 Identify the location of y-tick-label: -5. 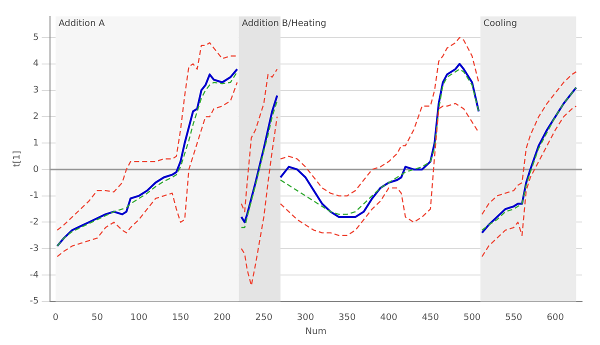
(34, 301).